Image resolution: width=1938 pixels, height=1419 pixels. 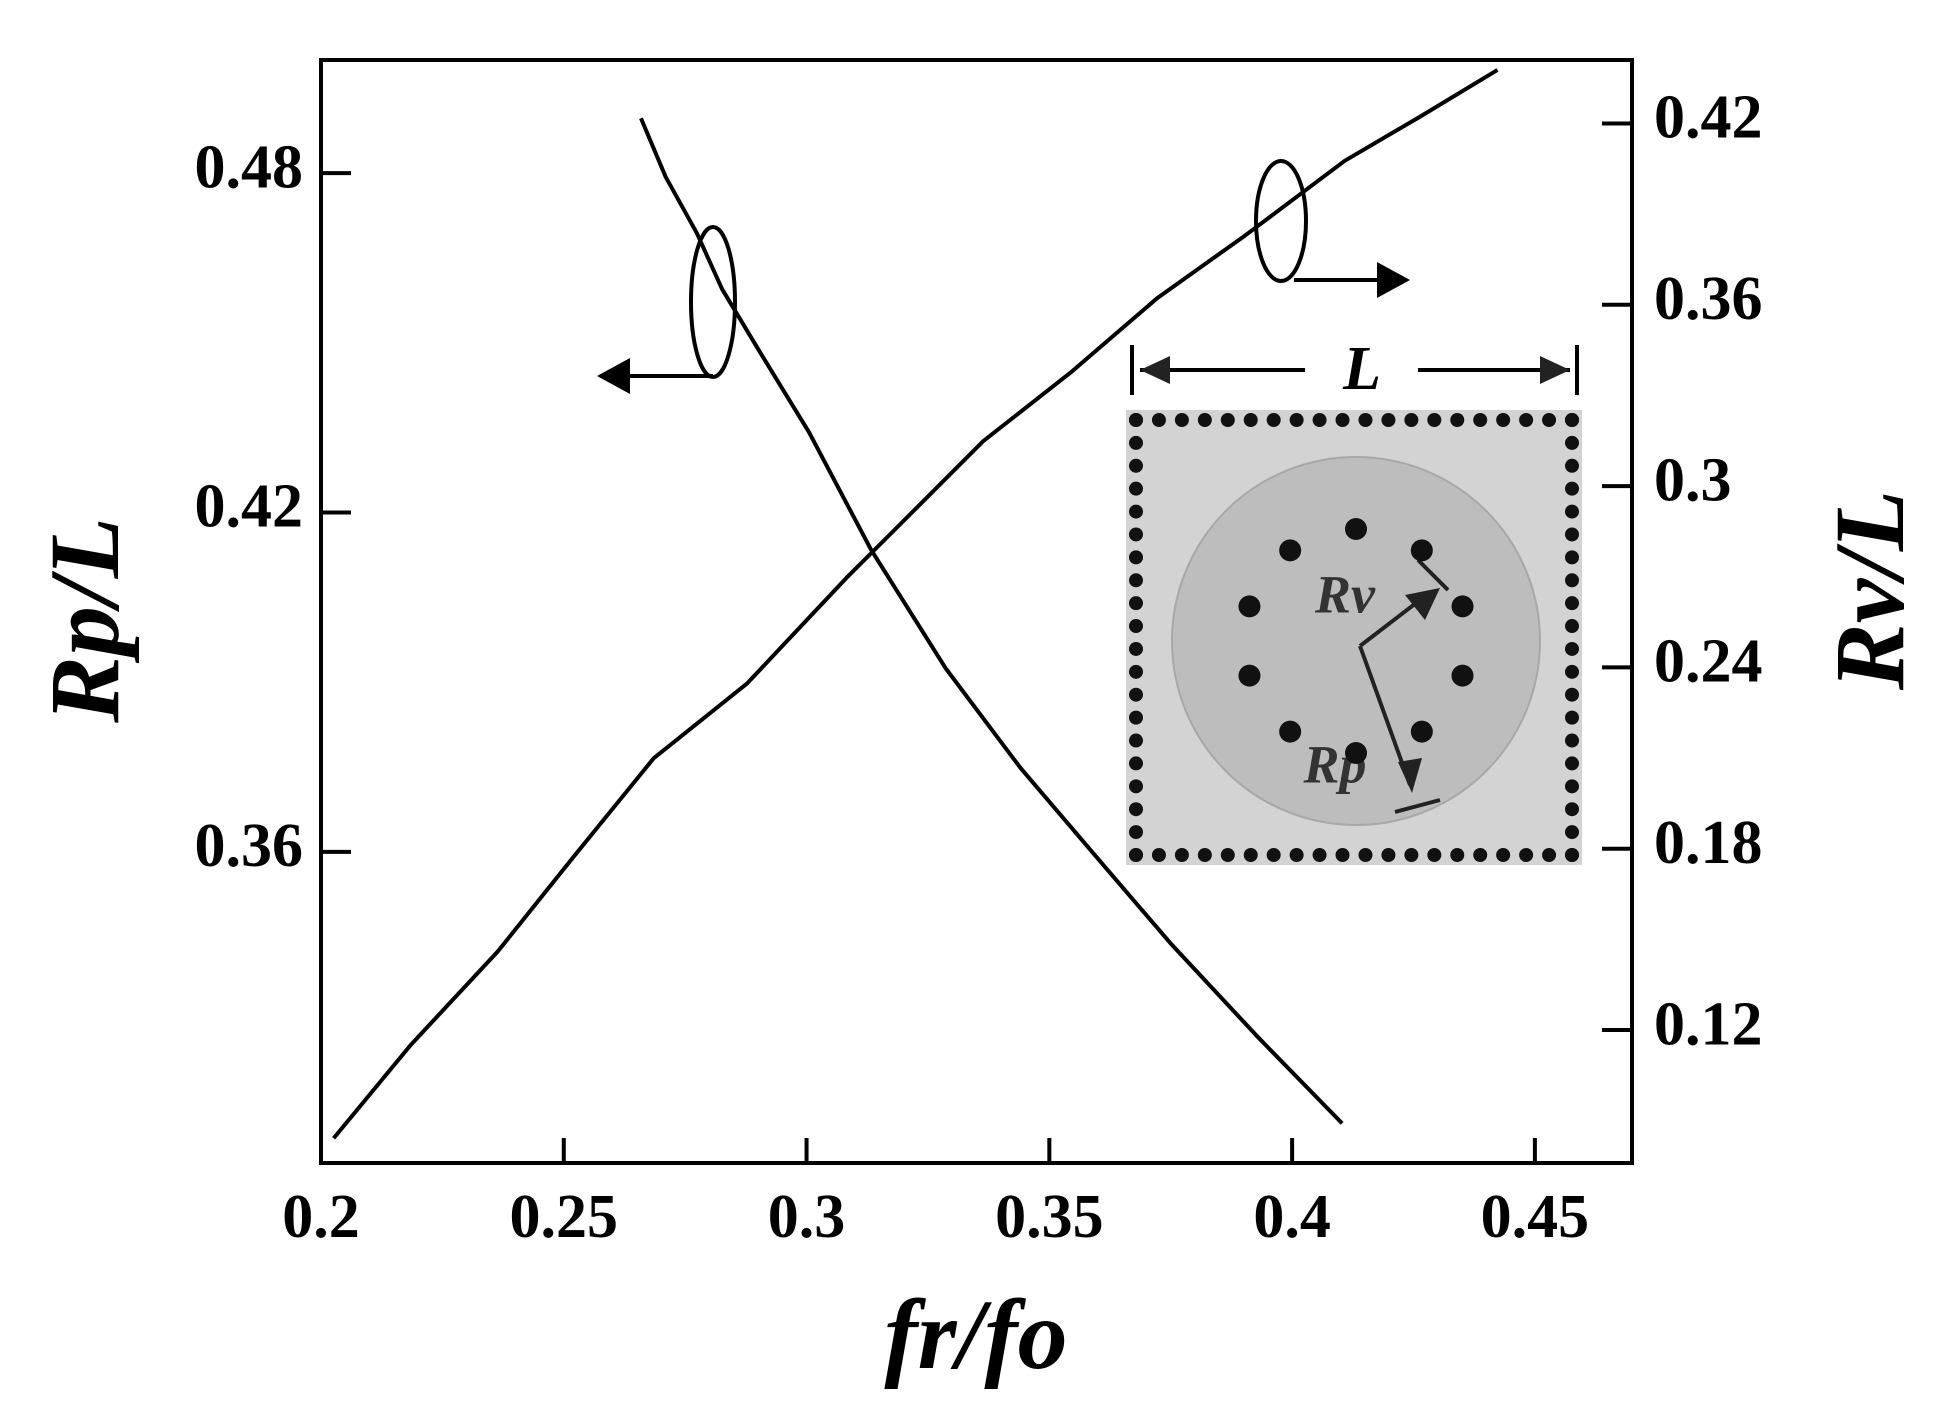 I want to click on y-tick-label: 0.48, so click(x=249, y=167).